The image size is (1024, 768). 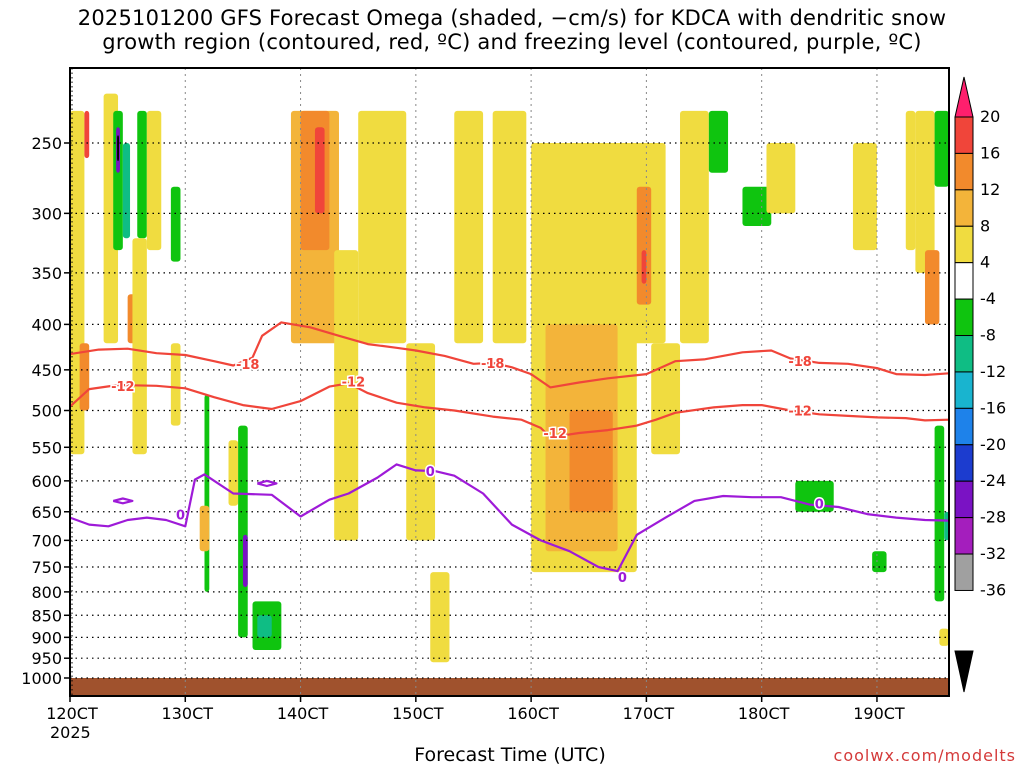 I want to click on y-tick-label: 800, so click(x=46, y=592).